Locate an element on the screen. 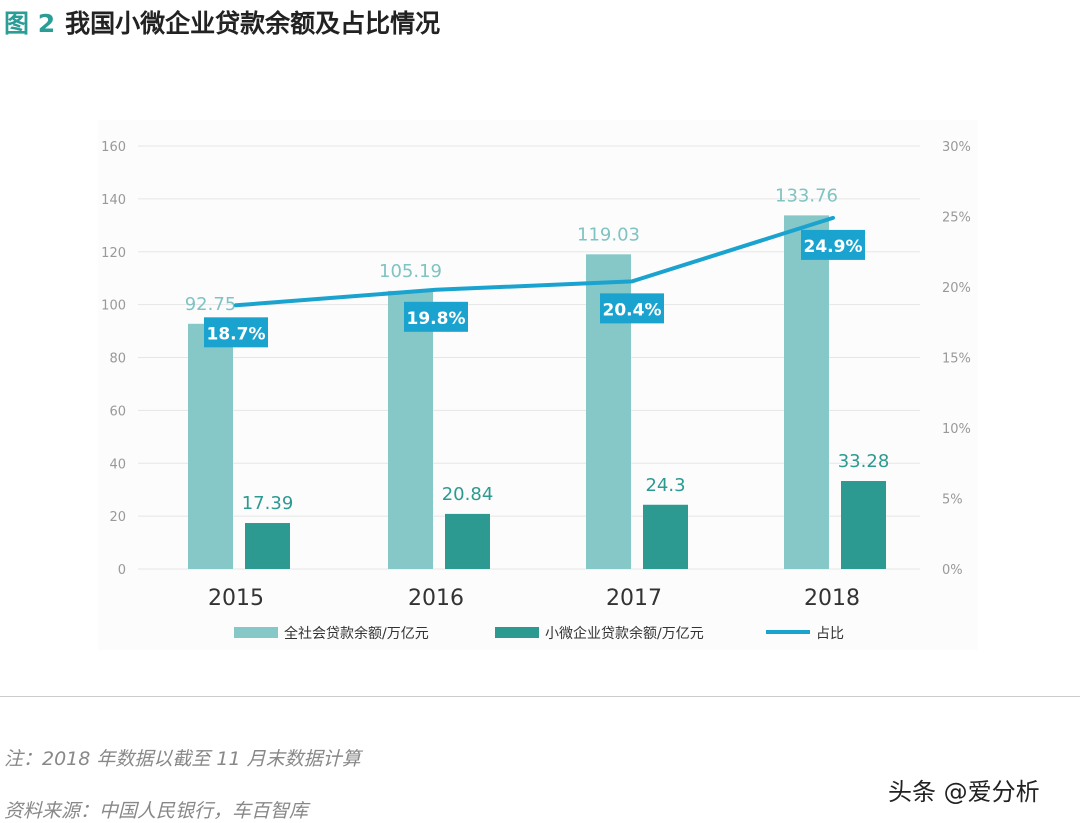  ratio-label: 24.9% is located at coordinates (833, 247).